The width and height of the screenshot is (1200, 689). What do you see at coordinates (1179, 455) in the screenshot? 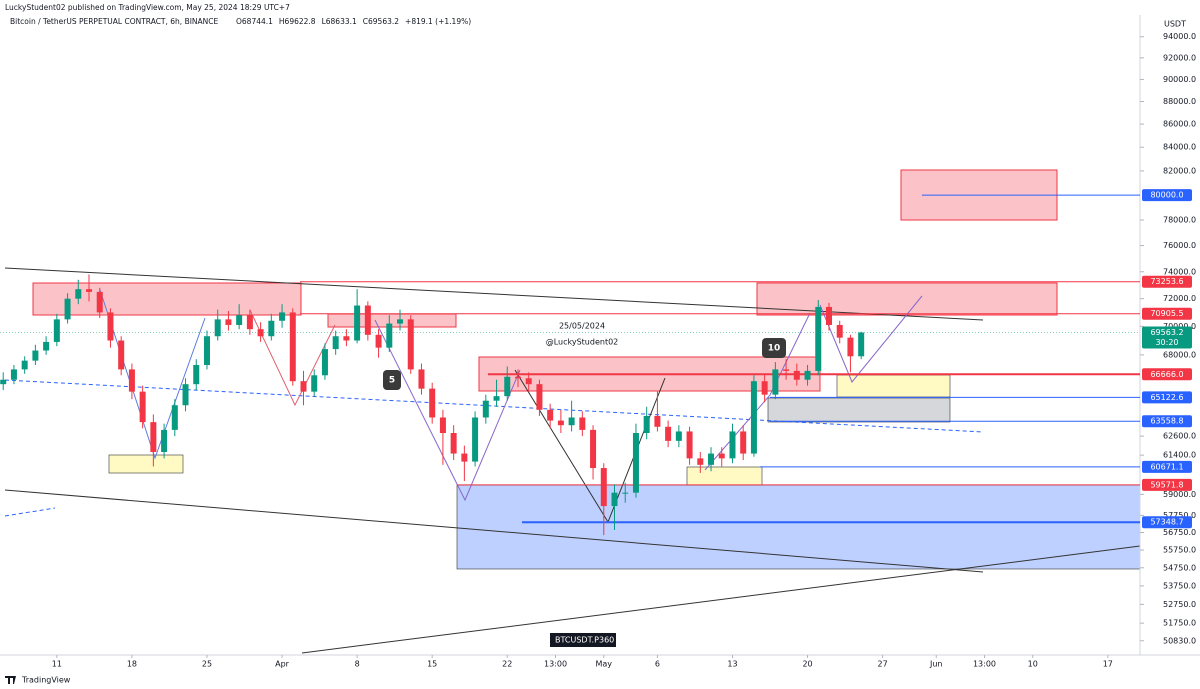
I see `y-tick-label: 61400.0` at bounding box center [1179, 455].